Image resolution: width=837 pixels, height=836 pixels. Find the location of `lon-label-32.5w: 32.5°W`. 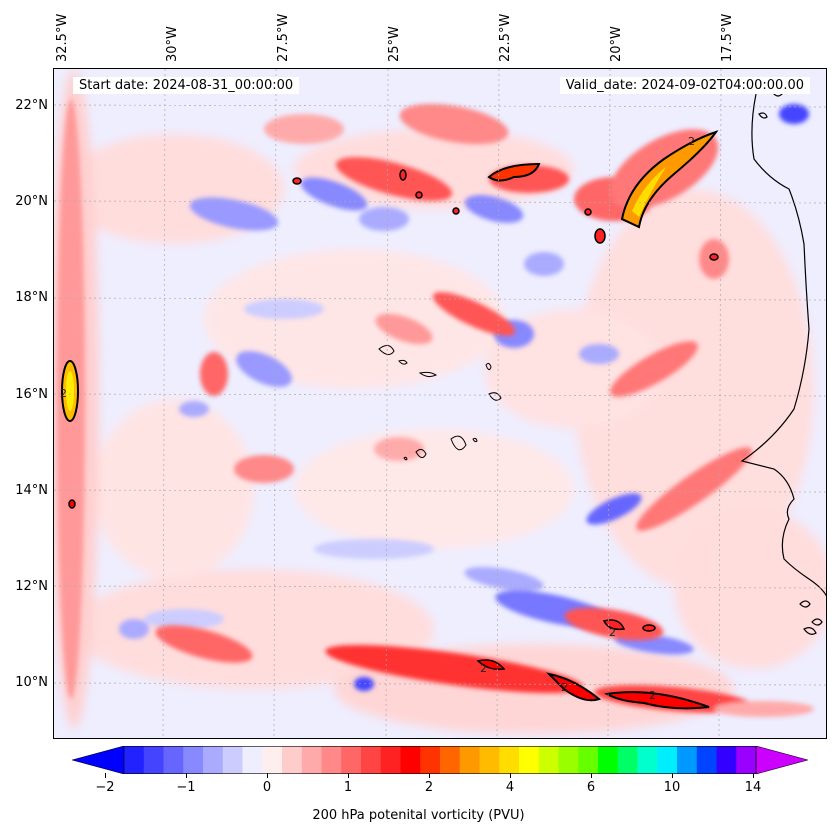

lon-label-32.5w: 32.5°W is located at coordinates (62, 37).